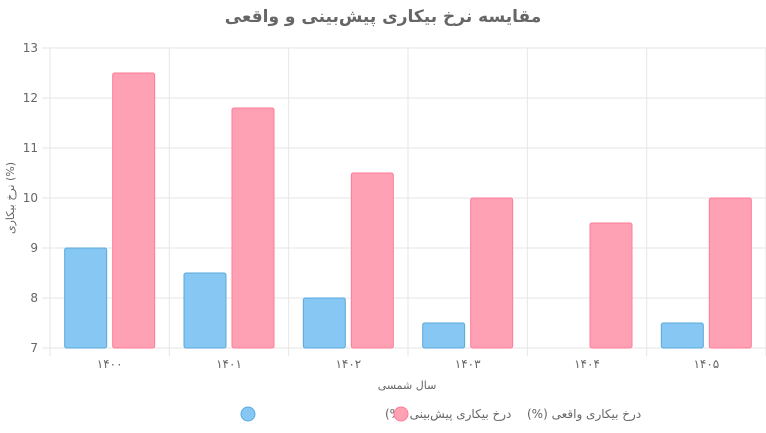 The width and height of the screenshot is (766, 433). I want to click on y-tick-label: 11, so click(30, 148).